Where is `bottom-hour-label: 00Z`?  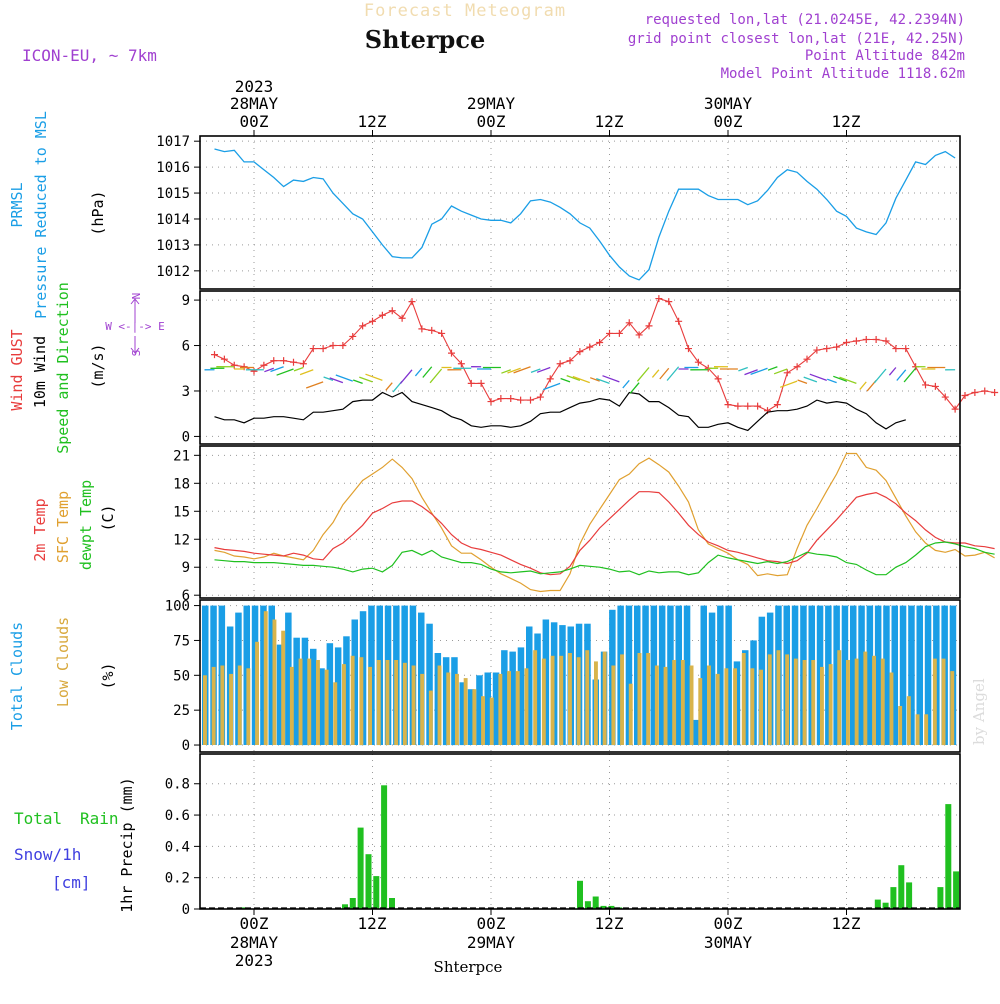 bottom-hour-label: 00Z is located at coordinates (254, 923).